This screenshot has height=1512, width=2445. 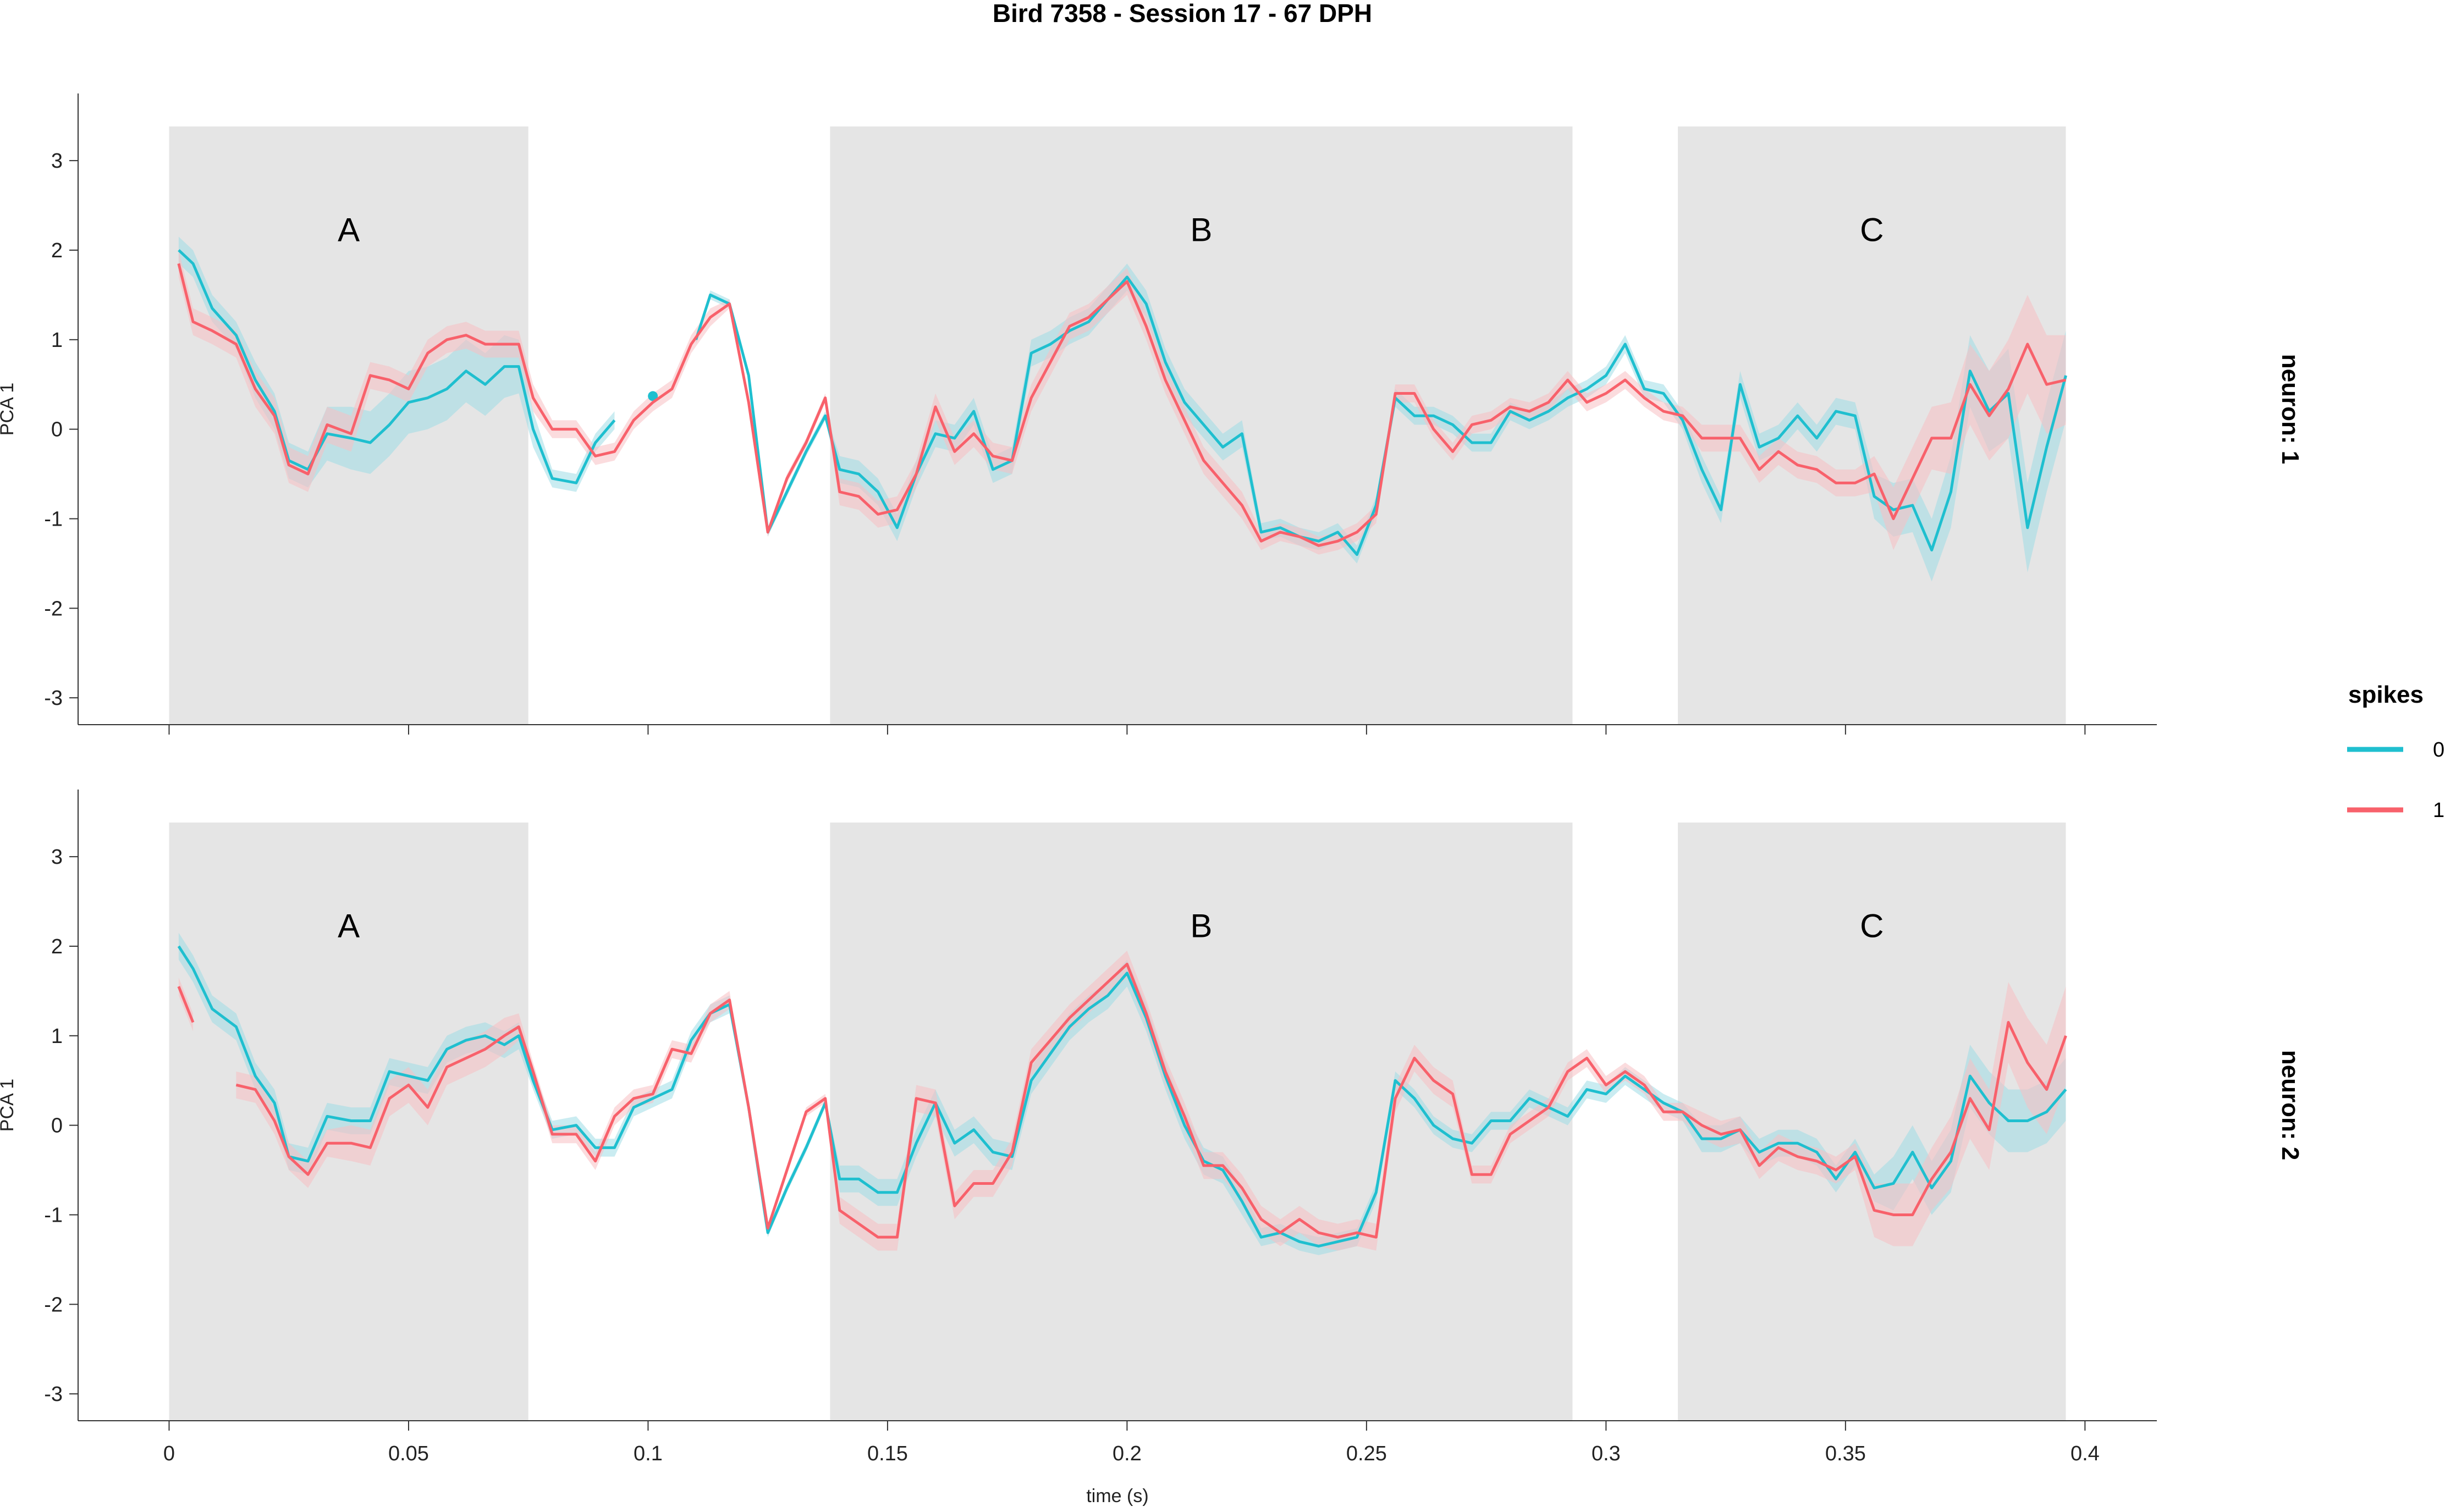 What do you see at coordinates (1117, 1497) in the screenshot?
I see `x-axis-title: time (s)` at bounding box center [1117, 1497].